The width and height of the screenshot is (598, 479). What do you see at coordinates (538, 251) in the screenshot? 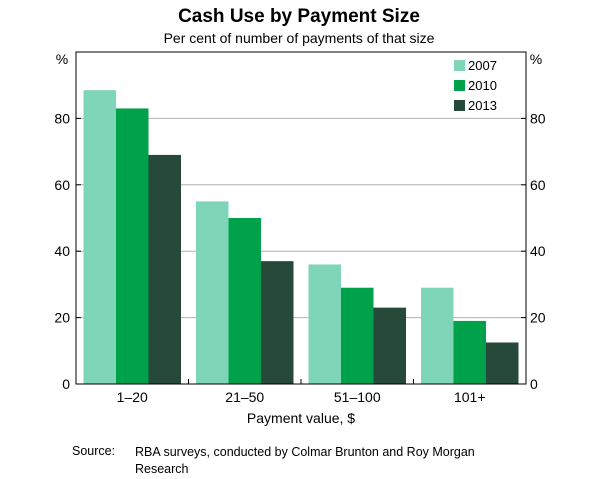
I see `y-tick-label-right: 40` at bounding box center [538, 251].